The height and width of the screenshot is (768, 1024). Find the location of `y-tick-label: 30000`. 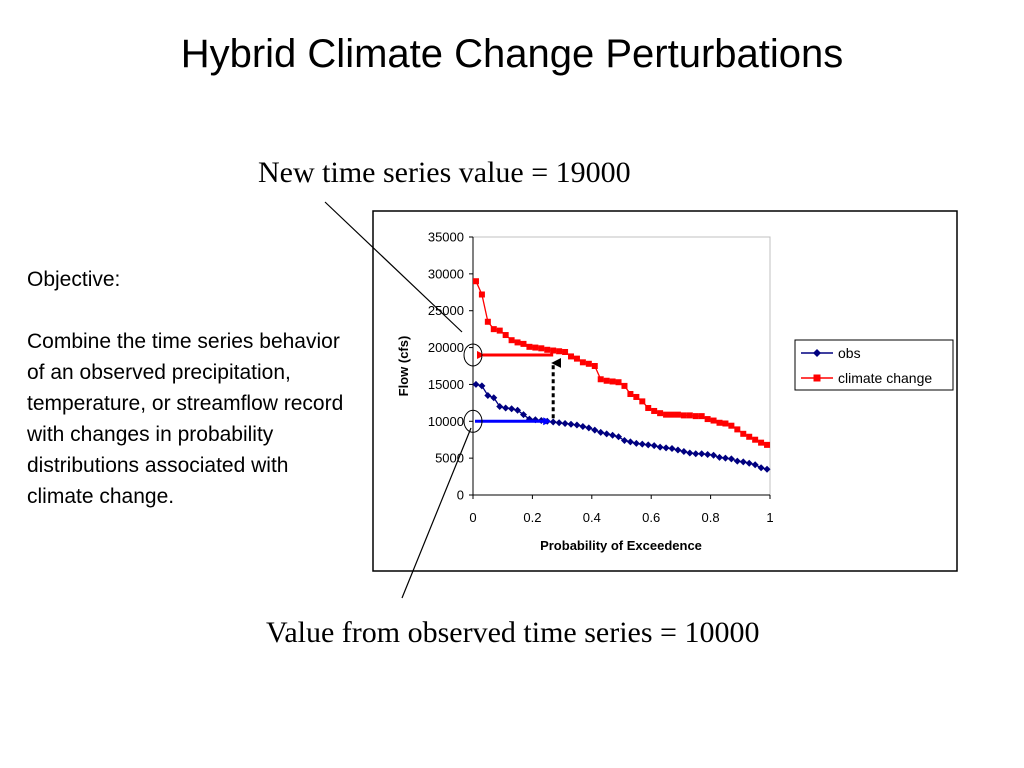

y-tick-label: 30000 is located at coordinates (446, 273).